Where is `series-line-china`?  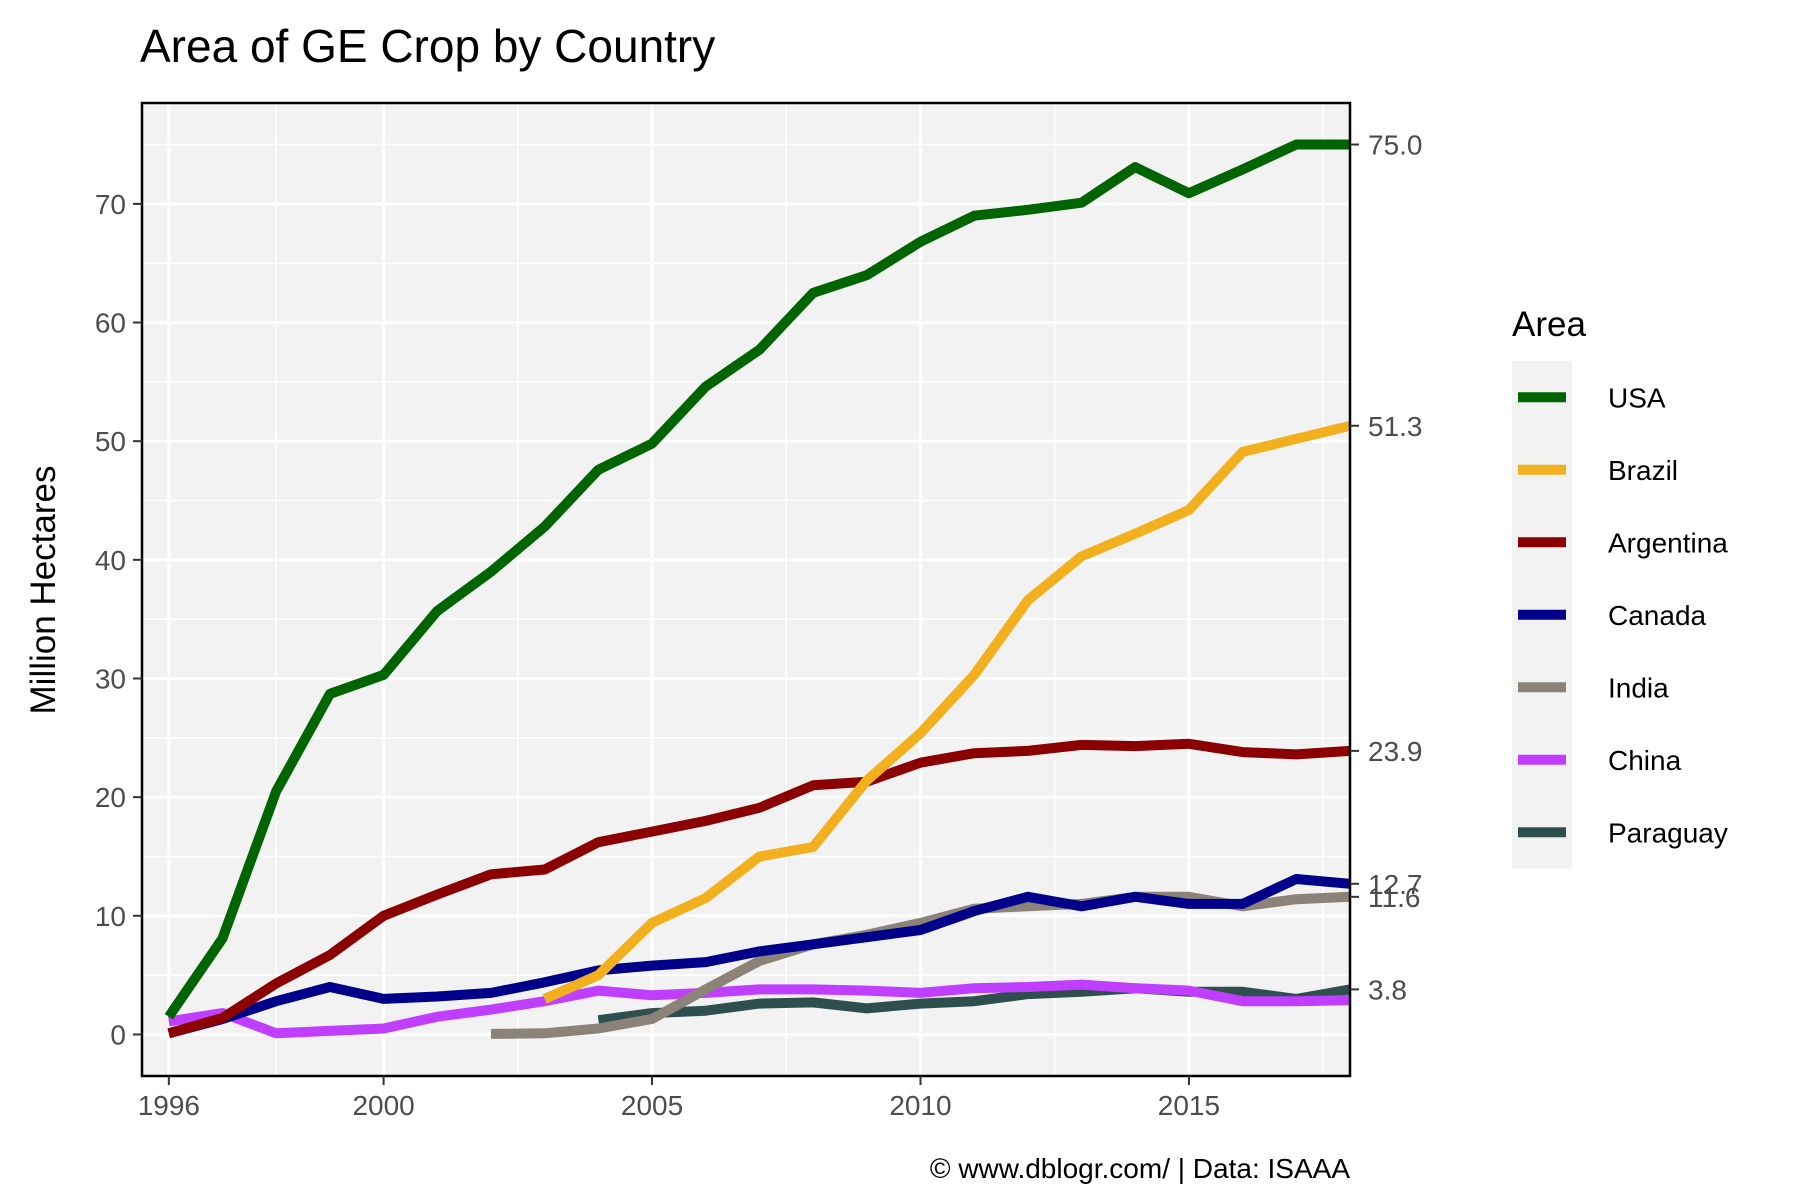 series-line-china is located at coordinates (759, 1009).